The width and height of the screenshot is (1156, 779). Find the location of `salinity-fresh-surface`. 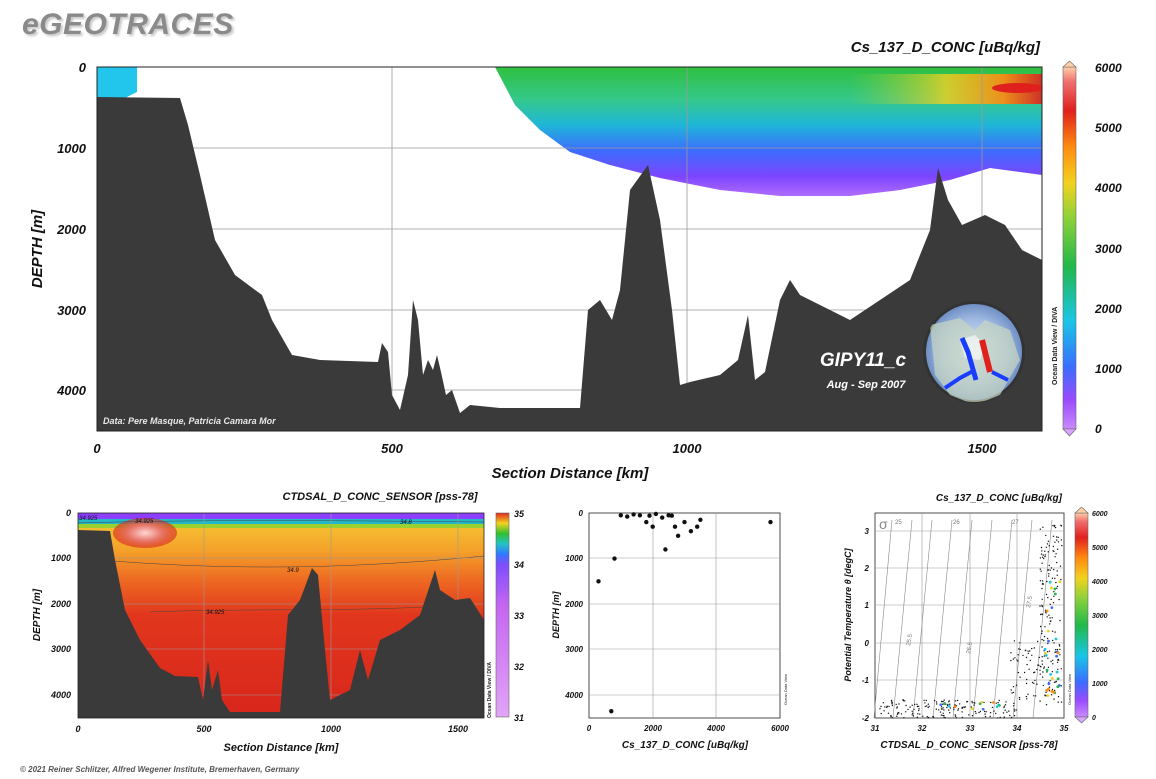

salinity-fresh-surface is located at coordinates (281, 516).